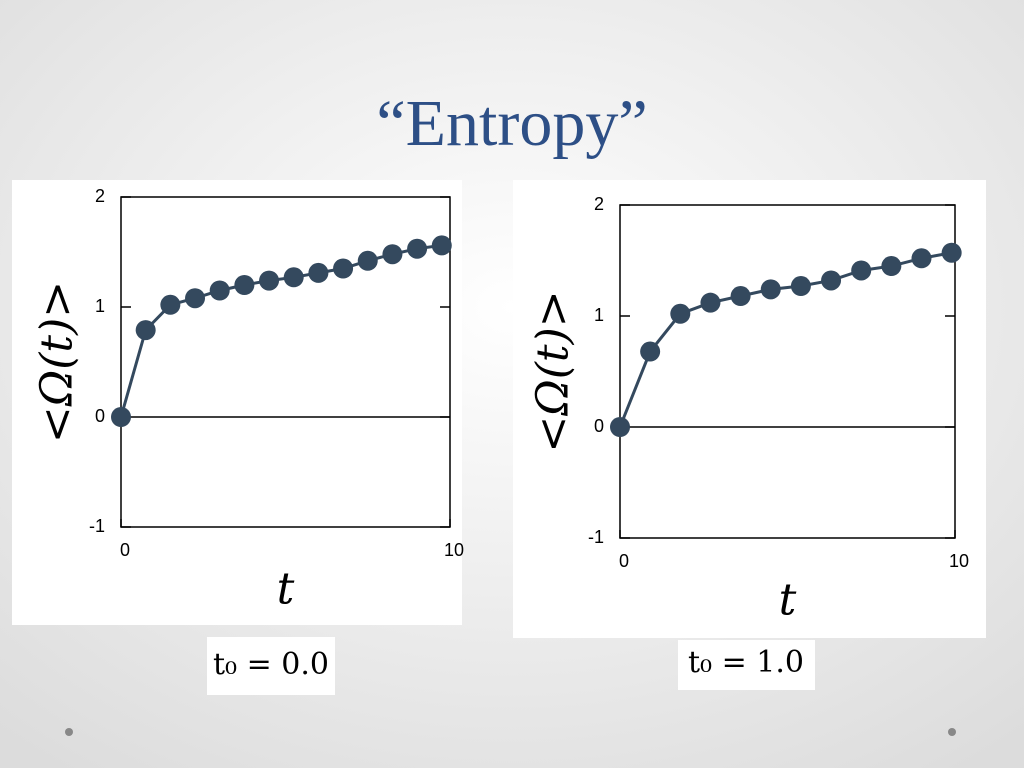 Image resolution: width=1024 pixels, height=768 pixels. I want to click on caption: t₀ = 1.0, so click(746, 662).